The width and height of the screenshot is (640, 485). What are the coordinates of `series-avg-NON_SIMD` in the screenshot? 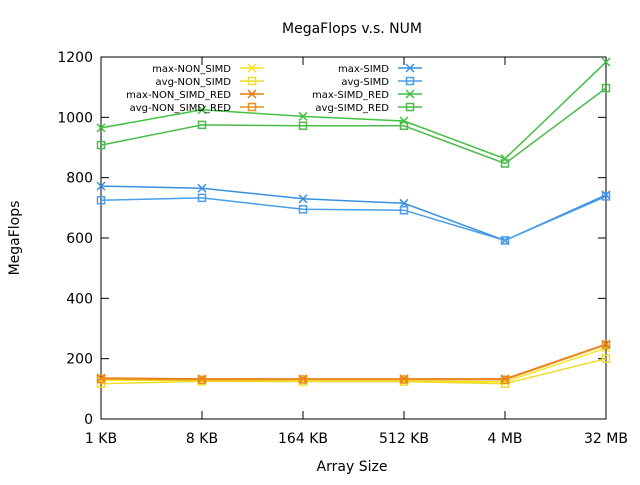 It's located at (353, 371).